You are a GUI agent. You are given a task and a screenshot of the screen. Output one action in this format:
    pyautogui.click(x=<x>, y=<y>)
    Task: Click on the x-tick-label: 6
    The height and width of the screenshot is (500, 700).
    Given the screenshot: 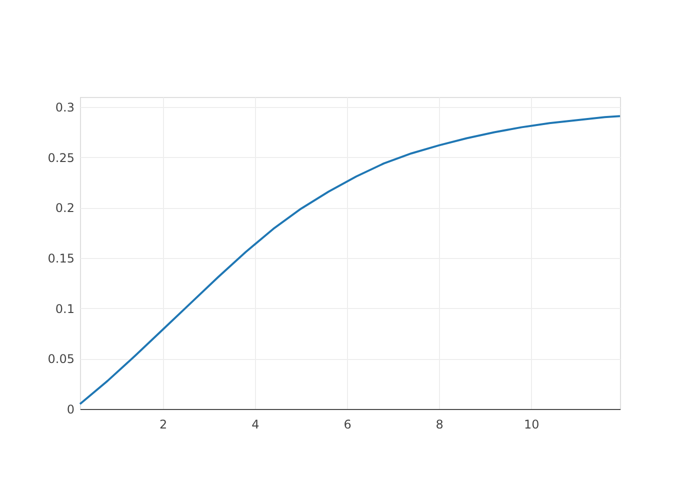 What is the action you would take?
    pyautogui.click(x=348, y=425)
    